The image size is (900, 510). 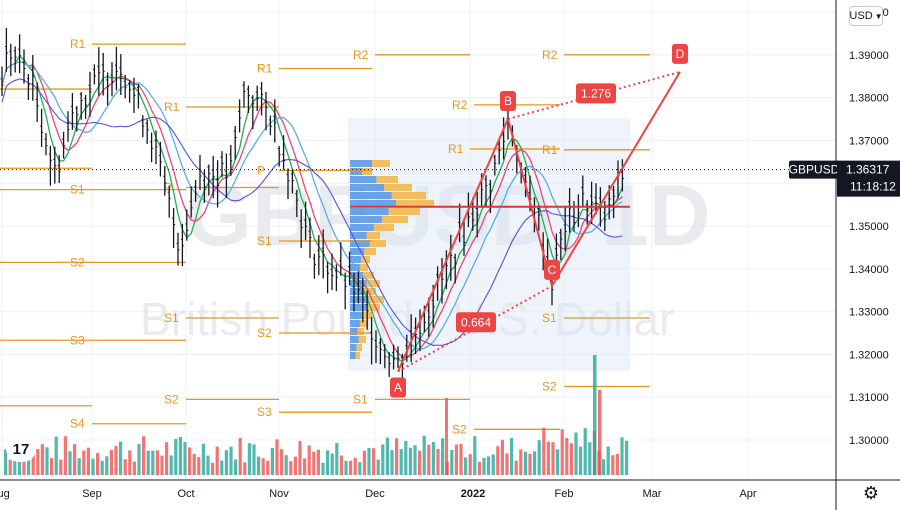 I want to click on price-tick-label: 1.30000, so click(x=869, y=441).